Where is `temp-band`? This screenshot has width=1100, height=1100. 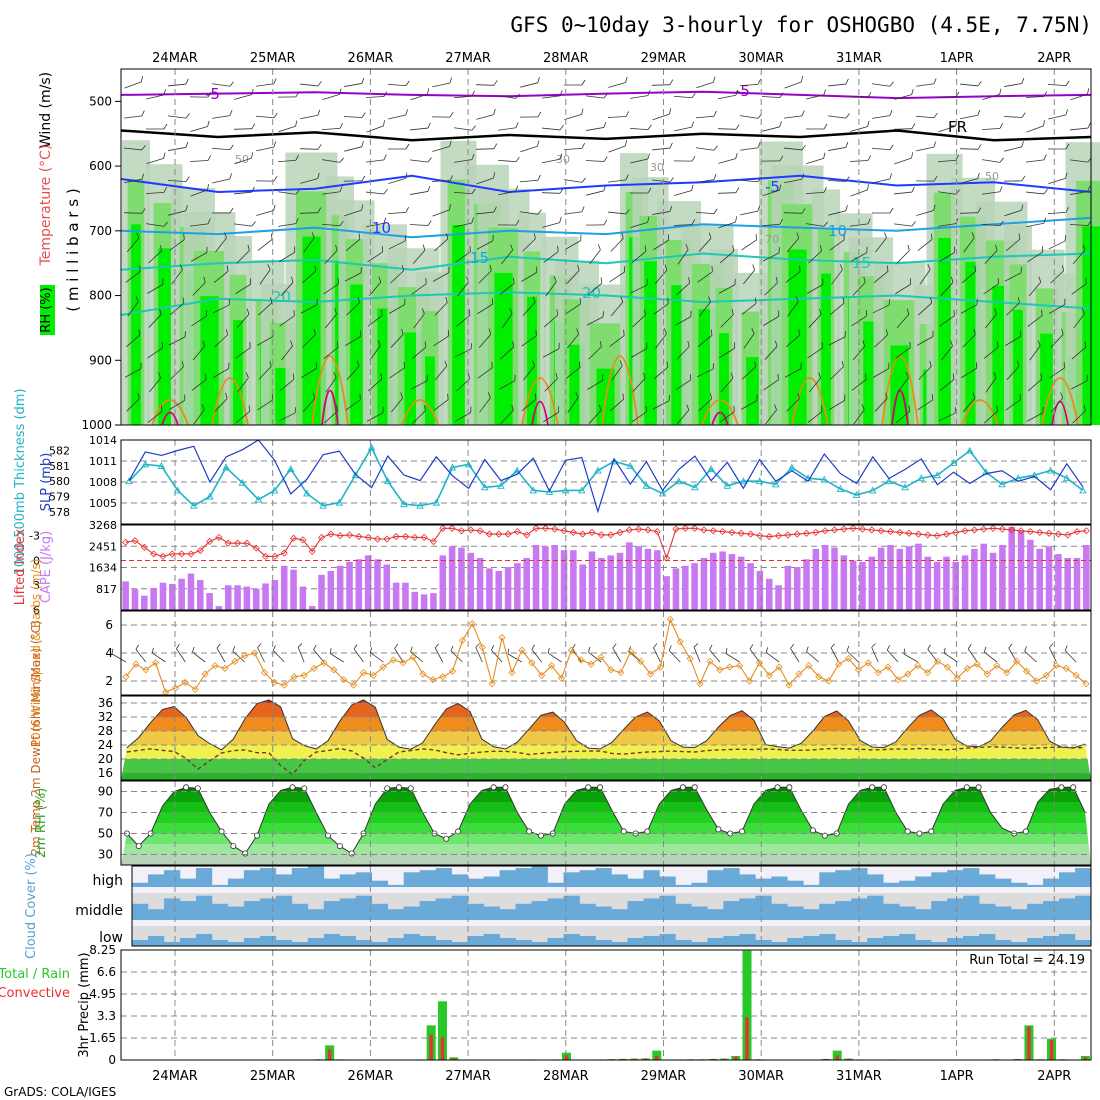
temp-band is located at coordinates (606, 738).